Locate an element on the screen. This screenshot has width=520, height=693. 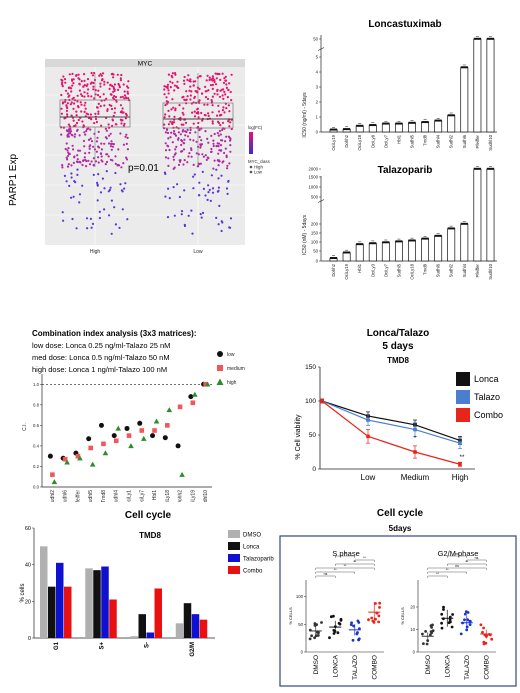
x-tick-label: LONCA is located at coordinates (335, 665).